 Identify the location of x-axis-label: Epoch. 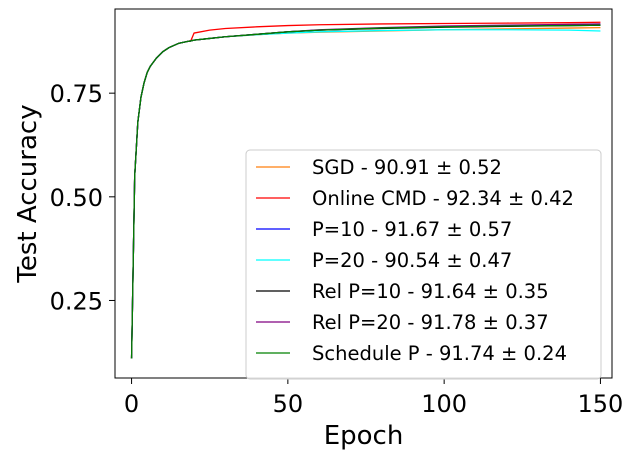
(364, 436).